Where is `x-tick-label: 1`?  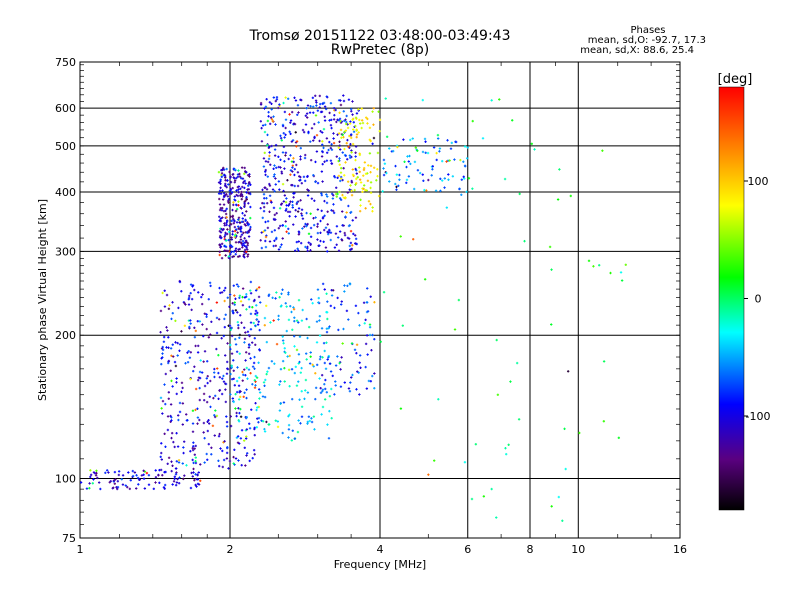
x-tick-label: 1 is located at coordinates (80, 549).